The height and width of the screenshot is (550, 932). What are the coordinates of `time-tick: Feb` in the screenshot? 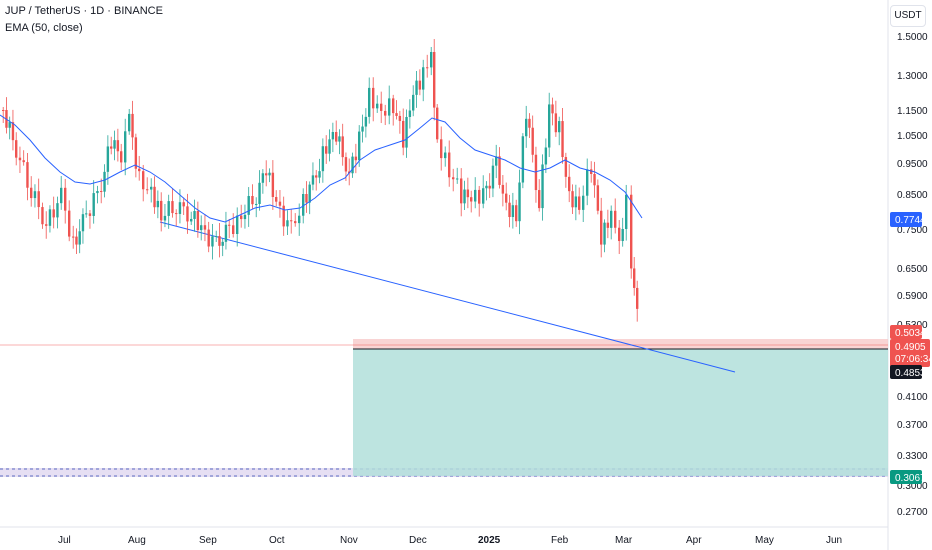 It's located at (560, 540).